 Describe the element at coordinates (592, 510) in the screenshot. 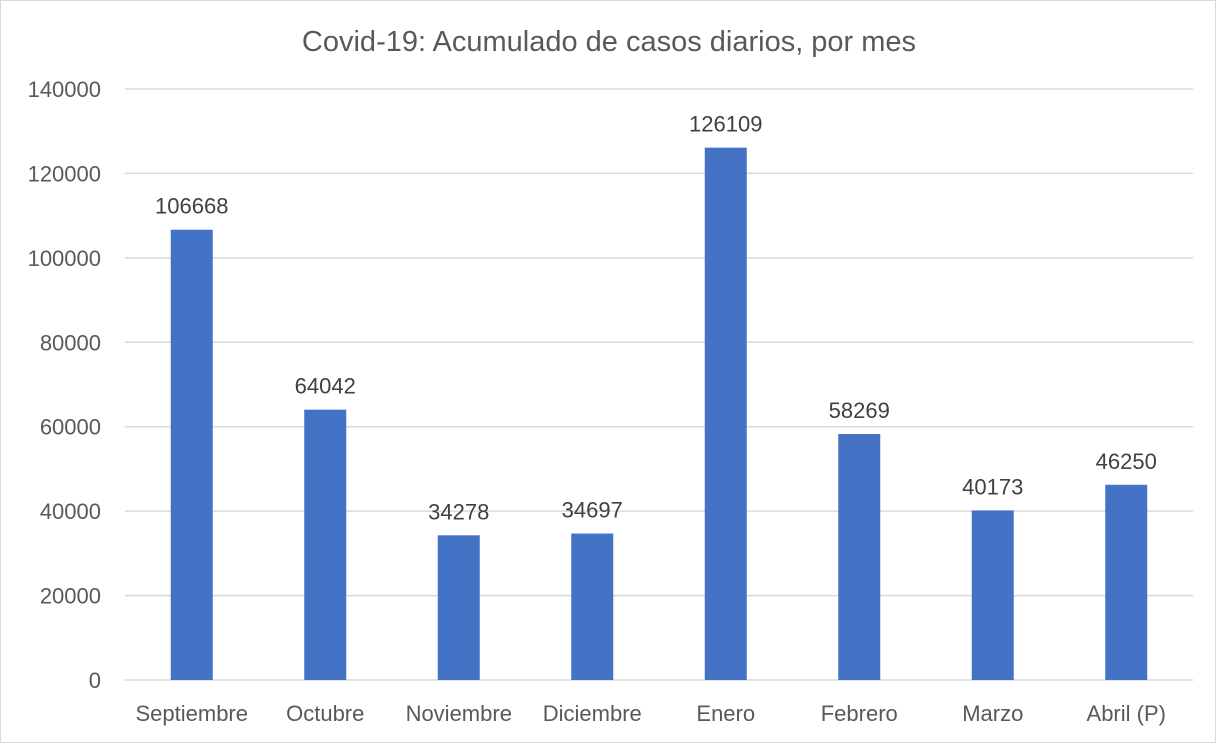

I see `bar-value-label: 34697` at that location.